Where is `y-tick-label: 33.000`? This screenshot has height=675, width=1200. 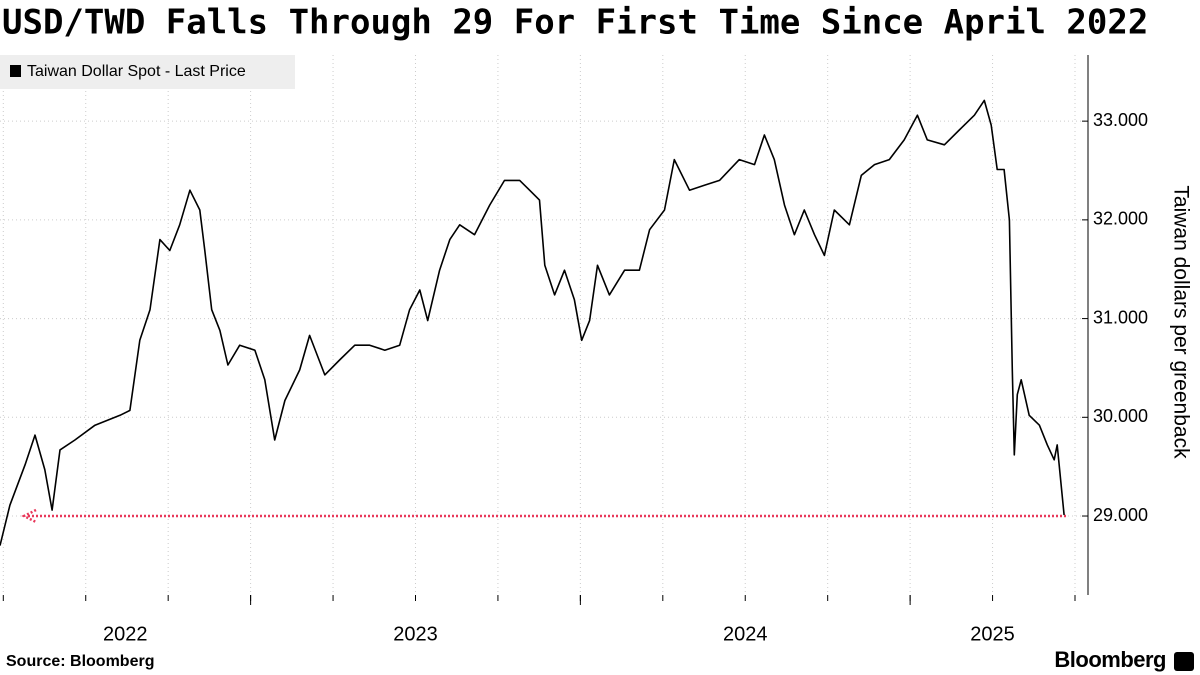 y-tick-label: 33.000 is located at coordinates (1120, 120).